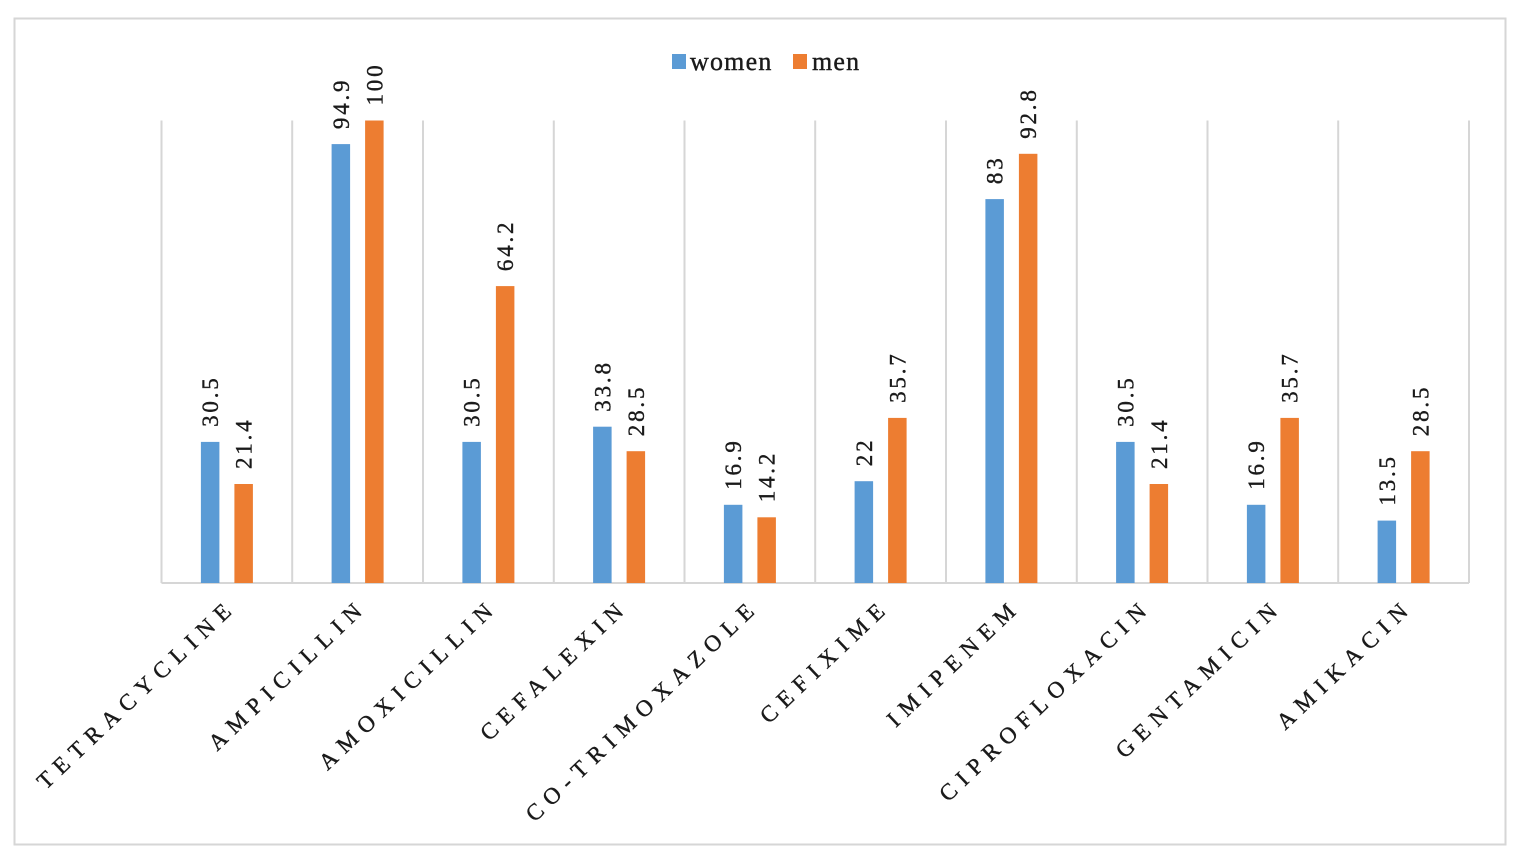  Describe the element at coordinates (995, 169) in the screenshot. I see `svg-text: 83` at that location.